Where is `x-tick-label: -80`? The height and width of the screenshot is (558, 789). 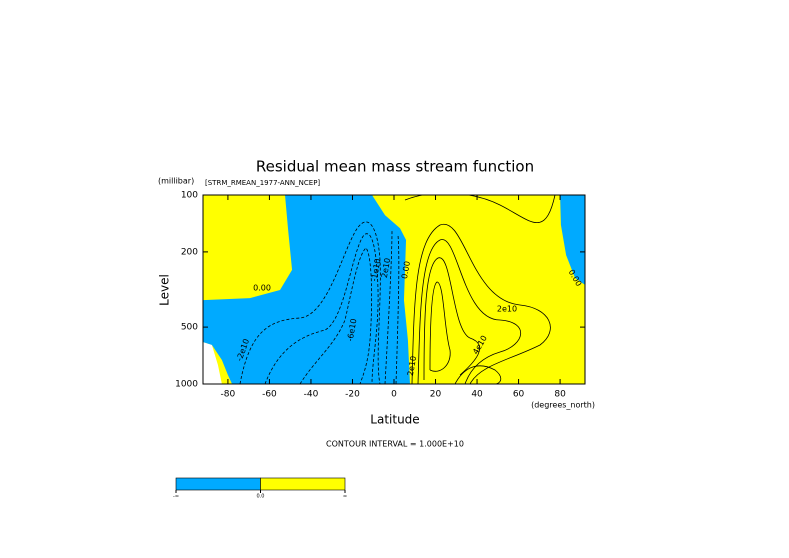 x-tick-label: -80 is located at coordinates (228, 395).